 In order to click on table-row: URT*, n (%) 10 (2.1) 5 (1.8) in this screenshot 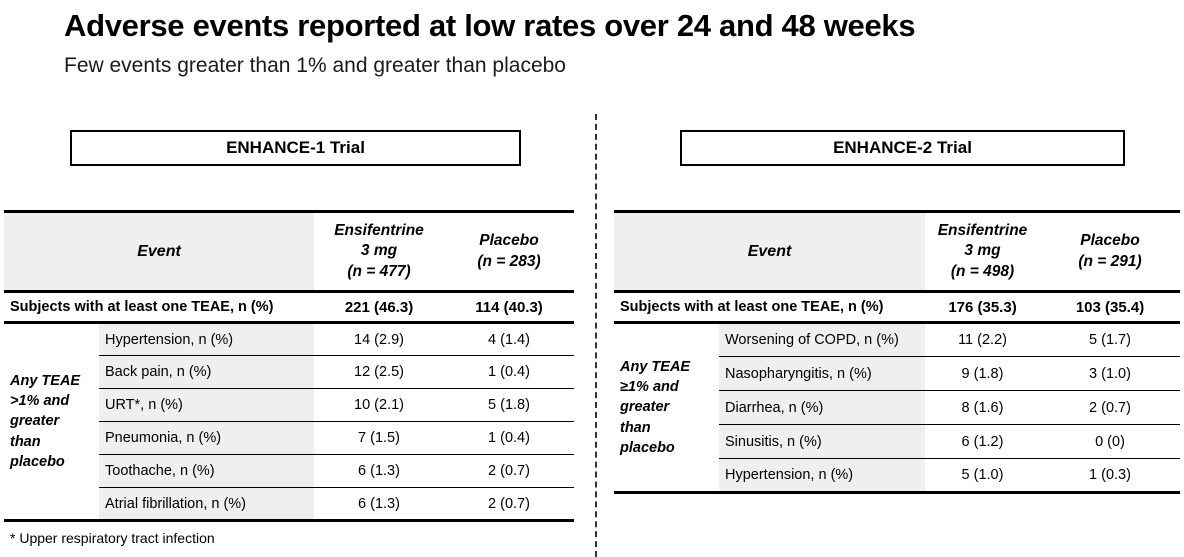, I will do `click(289, 405)`.